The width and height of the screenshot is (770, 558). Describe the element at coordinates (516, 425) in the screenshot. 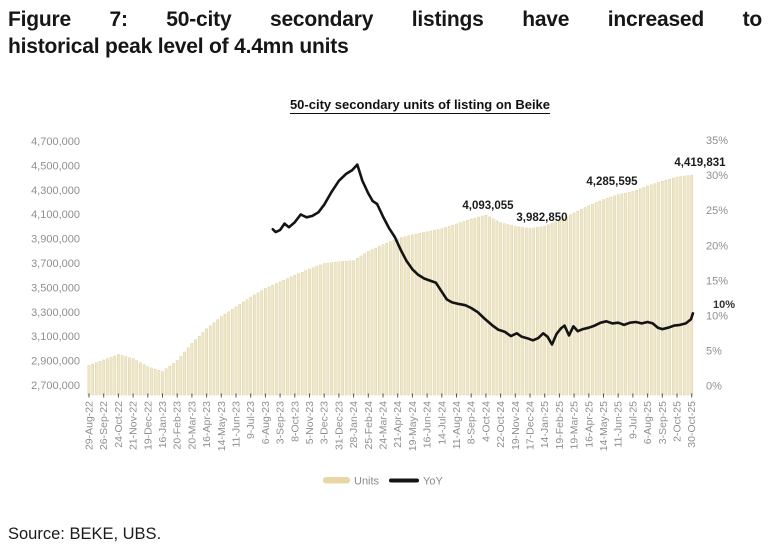

I see `svg-text: 19-Nov-24` at that location.